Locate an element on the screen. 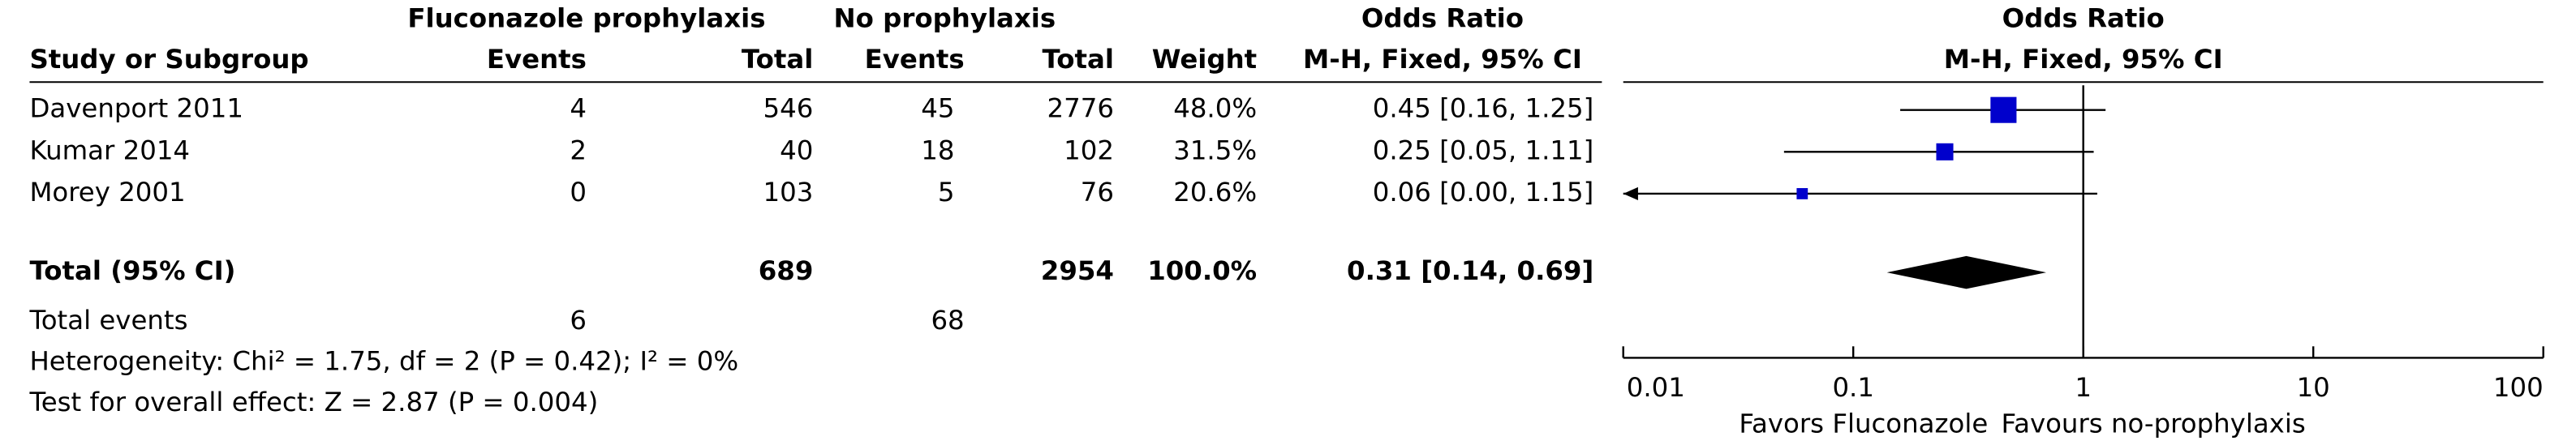  total: 40 is located at coordinates (796, 150).